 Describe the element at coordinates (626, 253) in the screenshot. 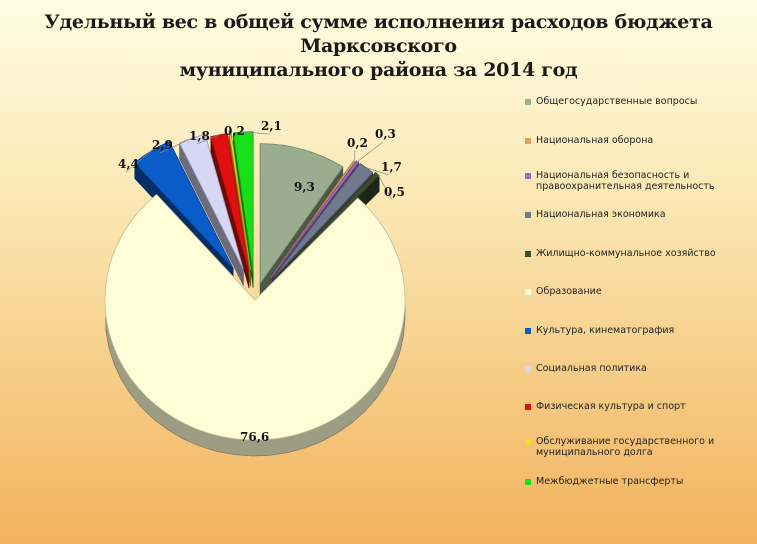

I see `legend-label: Жилищно-коммунальное хозяйство` at that location.